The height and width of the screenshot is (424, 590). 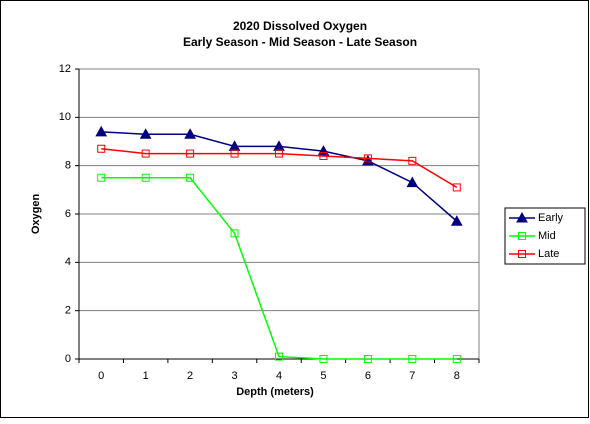 What do you see at coordinates (68, 359) in the screenshot?
I see `y-tick-label: 0` at bounding box center [68, 359].